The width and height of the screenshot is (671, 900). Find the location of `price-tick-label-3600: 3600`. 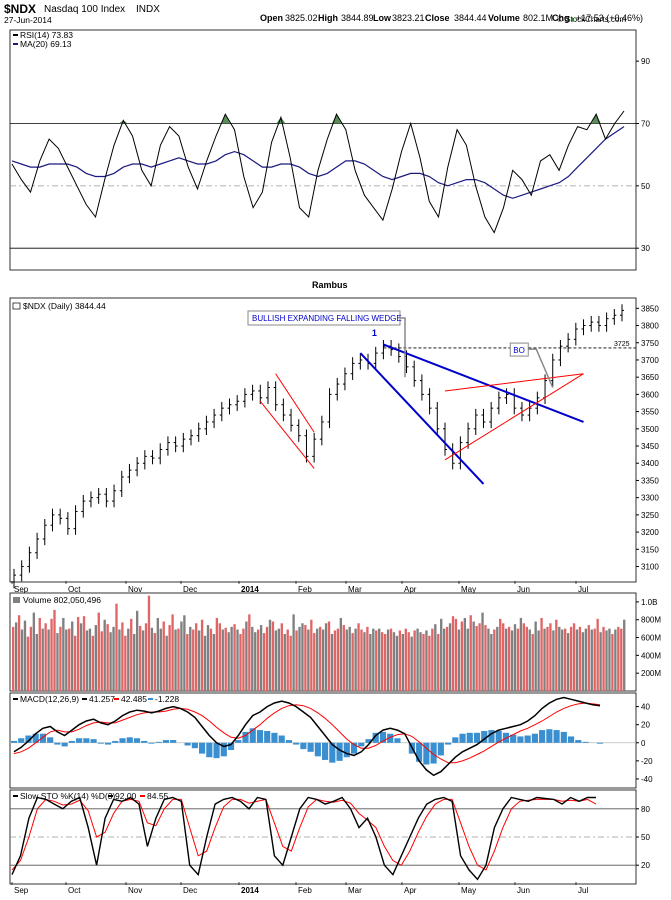

price-tick-label-3600: 3600 is located at coordinates (650, 394).